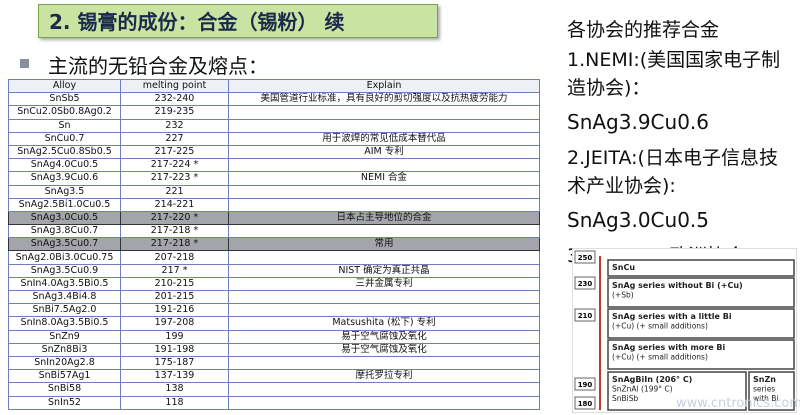  What do you see at coordinates (643, 30) in the screenshot?
I see `side-heading: 各协会的推荐合金` at bounding box center [643, 30].